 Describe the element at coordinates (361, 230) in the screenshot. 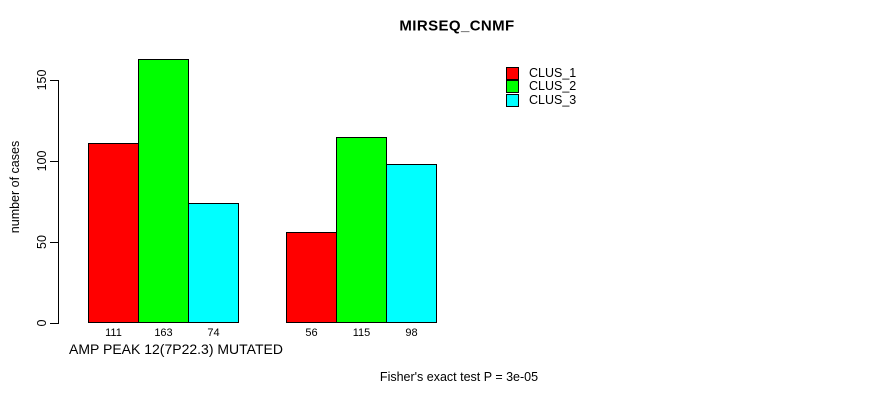

I see `bar-clus_2-group2` at that location.